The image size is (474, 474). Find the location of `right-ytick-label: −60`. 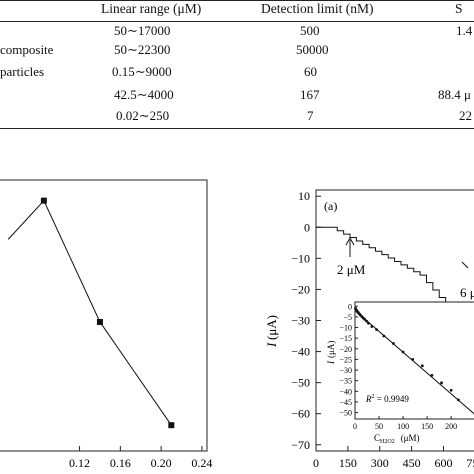

right-ytick-label: −60 is located at coordinates (300, 414).